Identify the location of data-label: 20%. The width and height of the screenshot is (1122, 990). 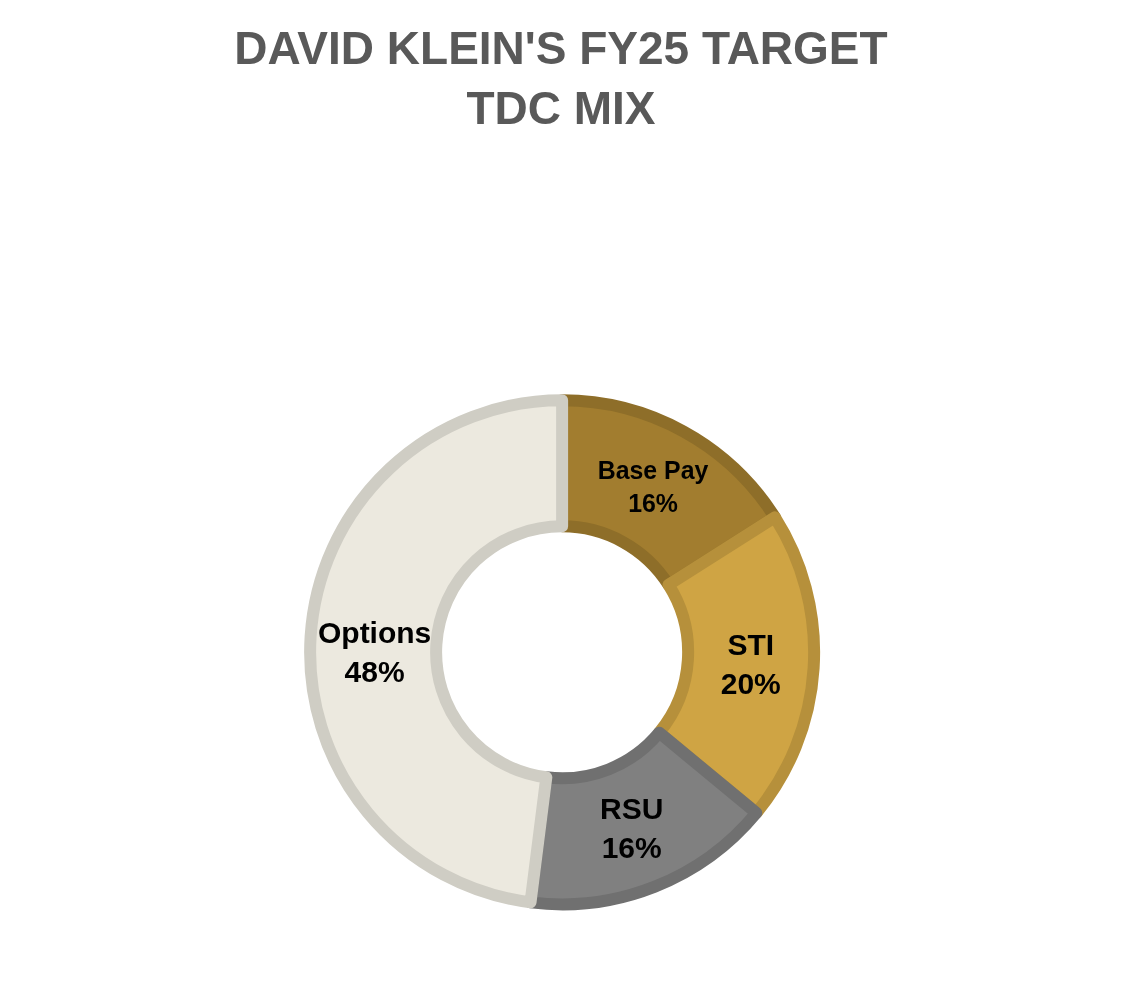
(750, 684).